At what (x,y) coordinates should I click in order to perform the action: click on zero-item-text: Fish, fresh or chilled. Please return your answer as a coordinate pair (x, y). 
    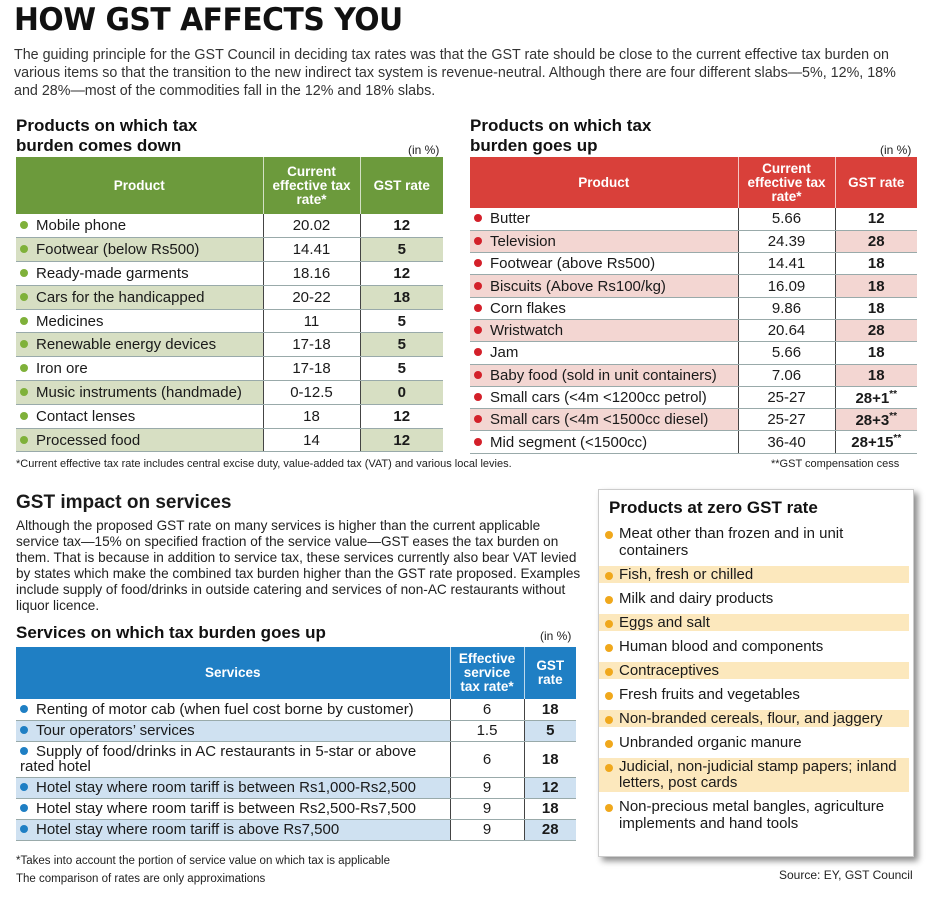
    Looking at the image, I should click on (686, 574).